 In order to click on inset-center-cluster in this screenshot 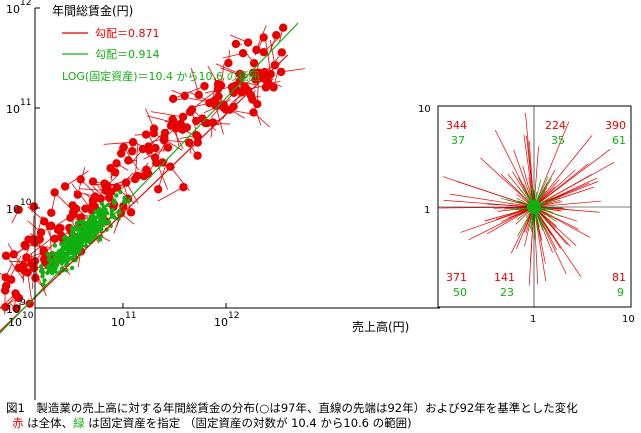, I will do `click(534, 207)`.